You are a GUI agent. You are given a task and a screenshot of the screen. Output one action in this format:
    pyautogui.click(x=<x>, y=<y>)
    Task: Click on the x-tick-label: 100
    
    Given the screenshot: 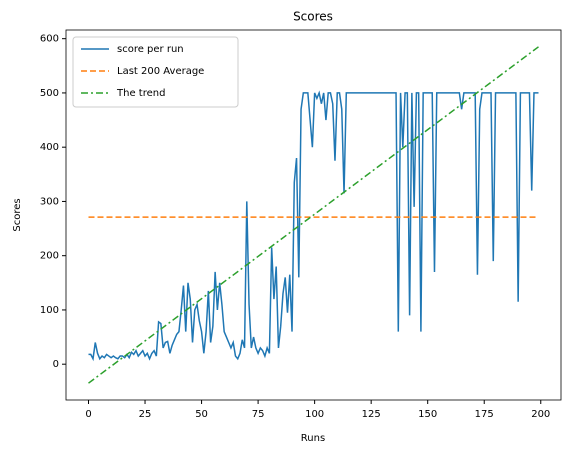 What is the action you would take?
    pyautogui.click(x=314, y=414)
    